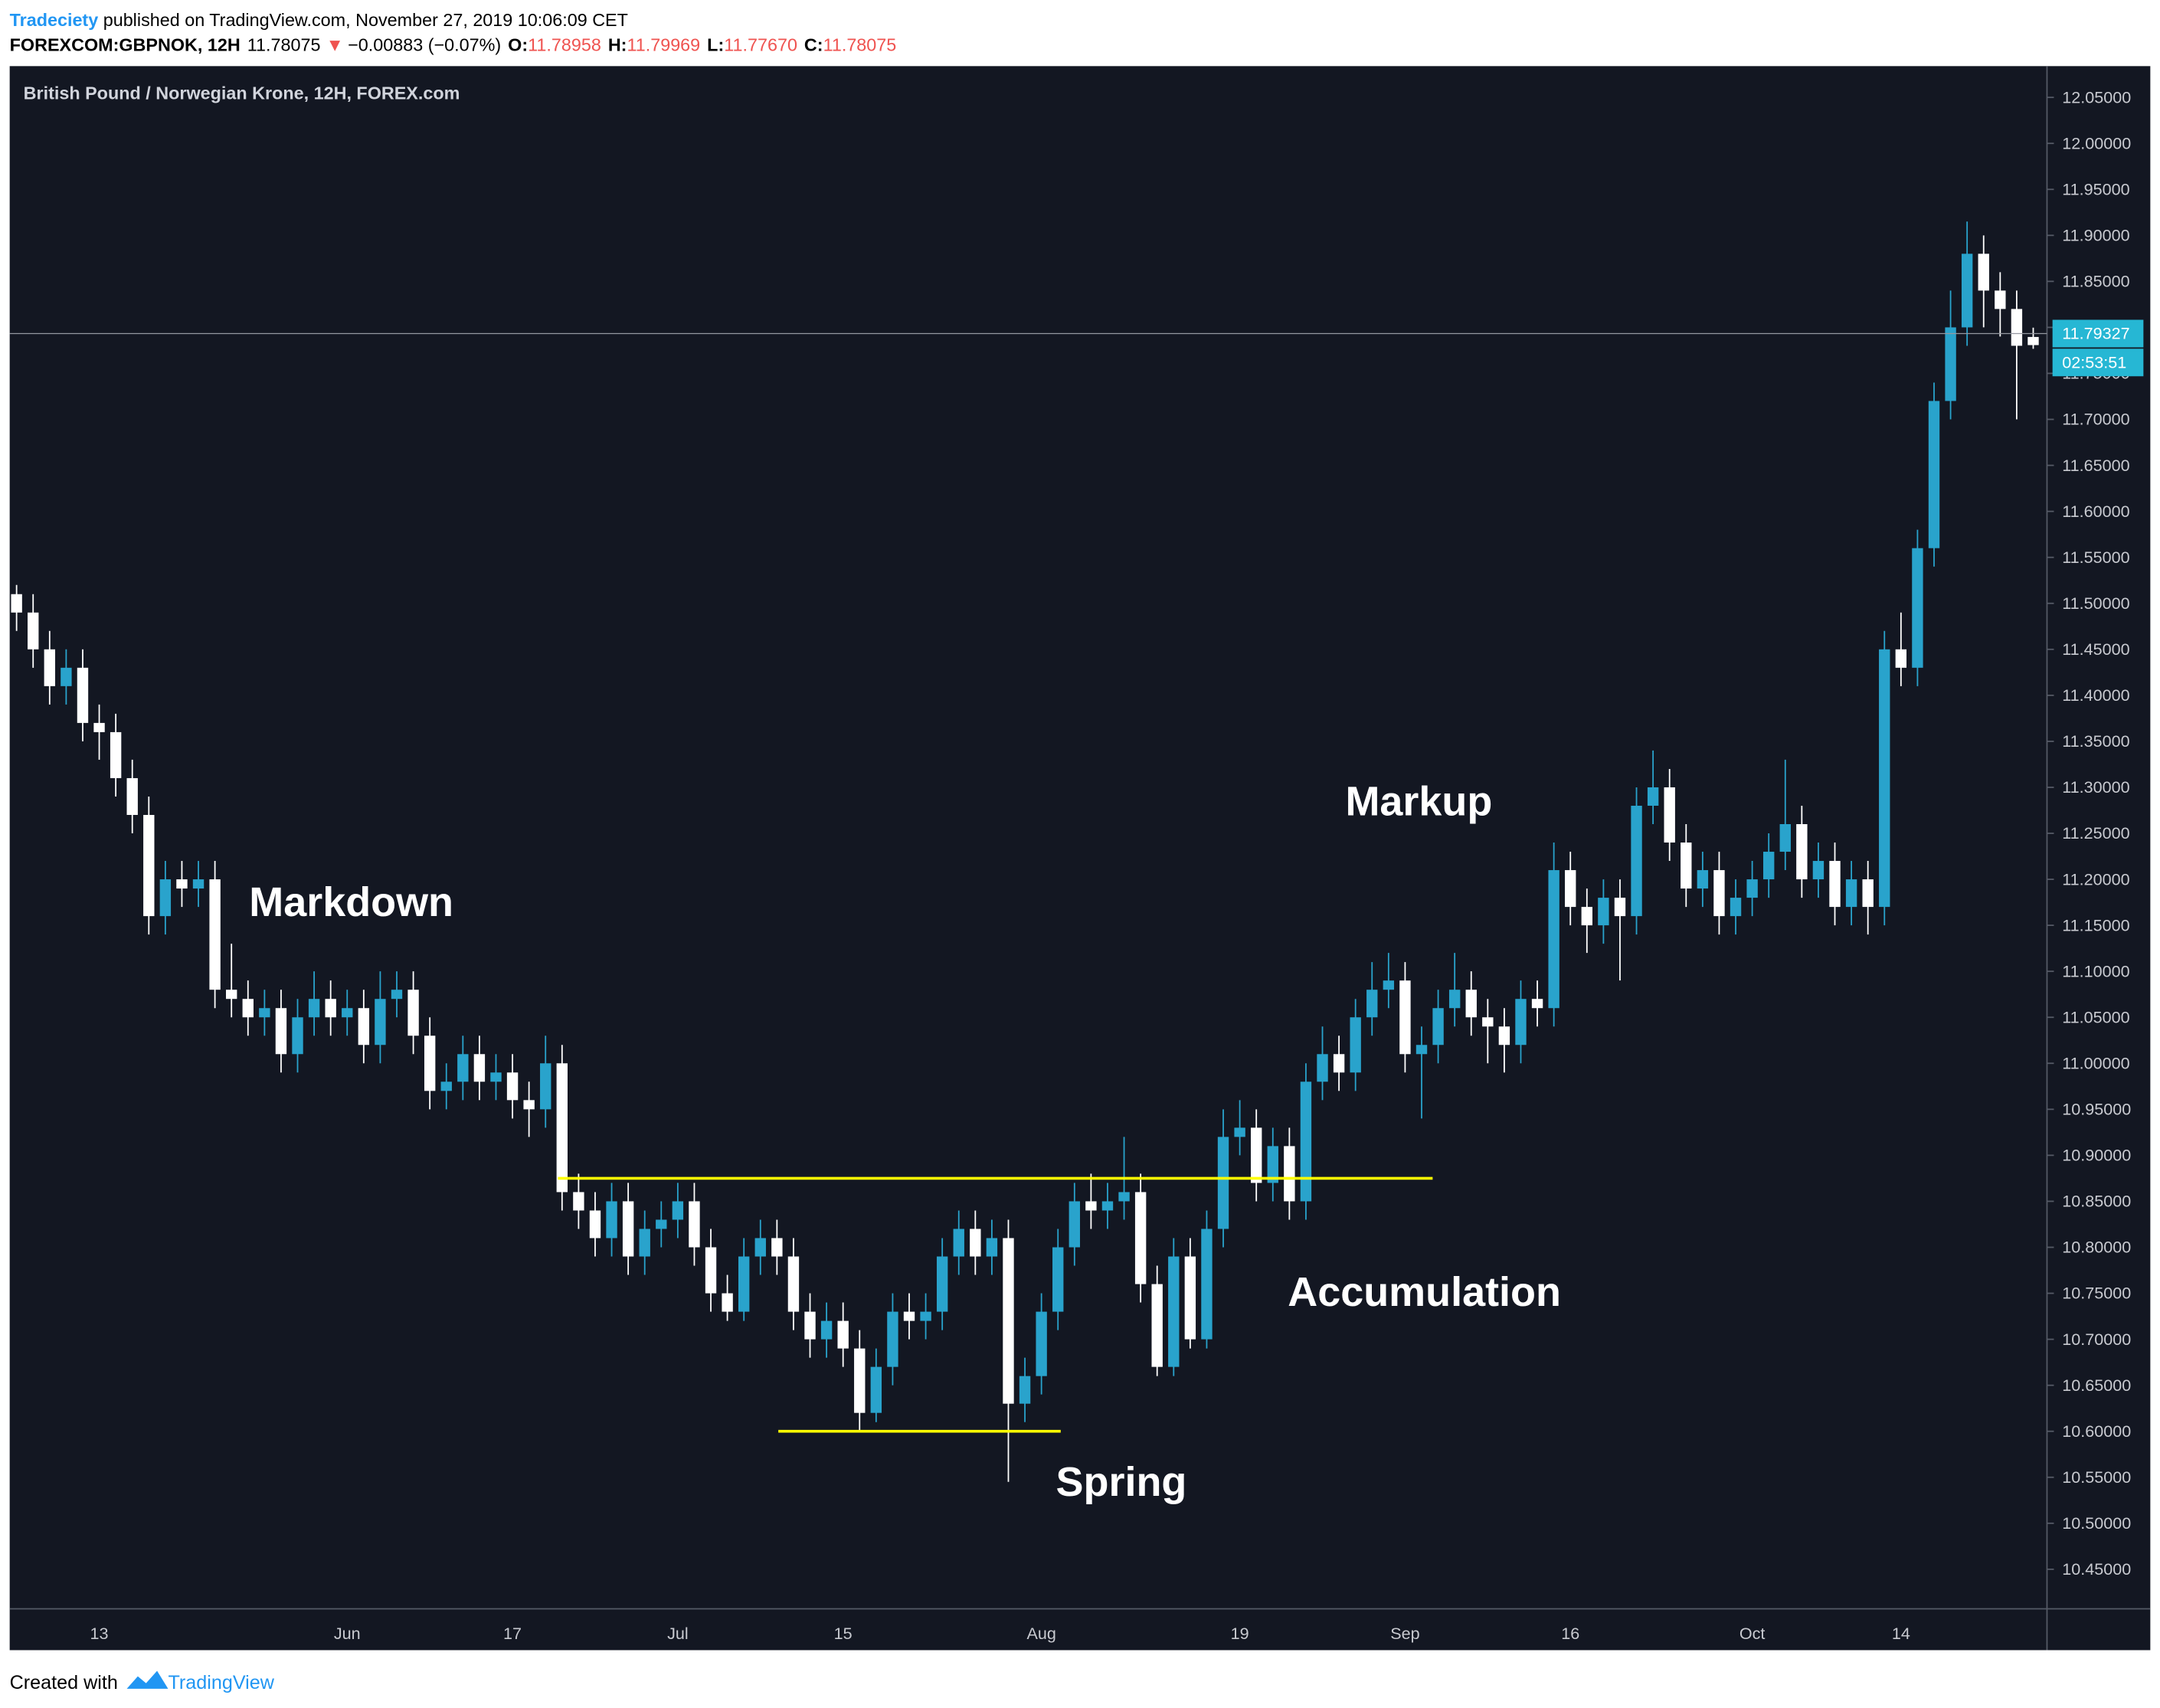 The width and height of the screenshot is (2160, 1708). I want to click on x-tick-label: Aug, so click(1040, 1633).